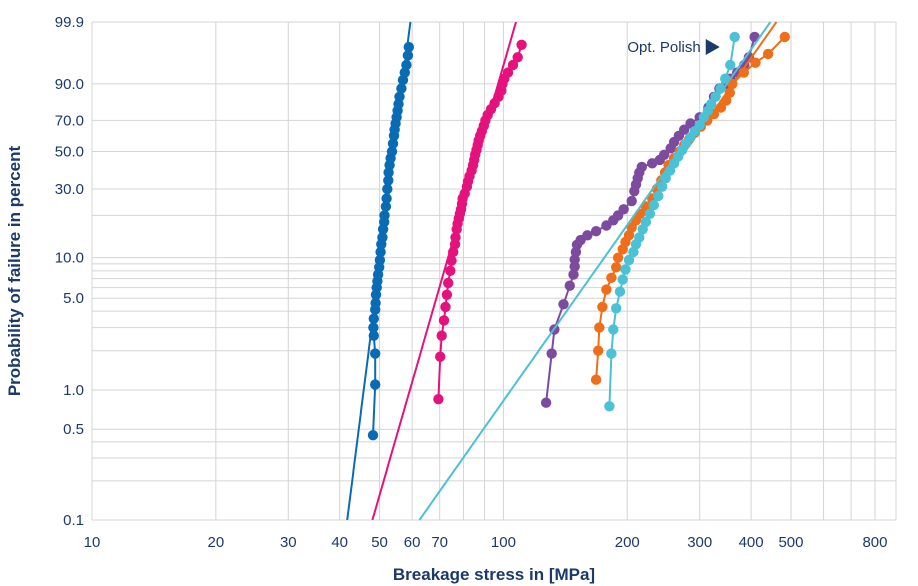 This screenshot has width=918, height=586. Describe the element at coordinates (439, 542) in the screenshot. I see `x-tick-label: 70` at that location.